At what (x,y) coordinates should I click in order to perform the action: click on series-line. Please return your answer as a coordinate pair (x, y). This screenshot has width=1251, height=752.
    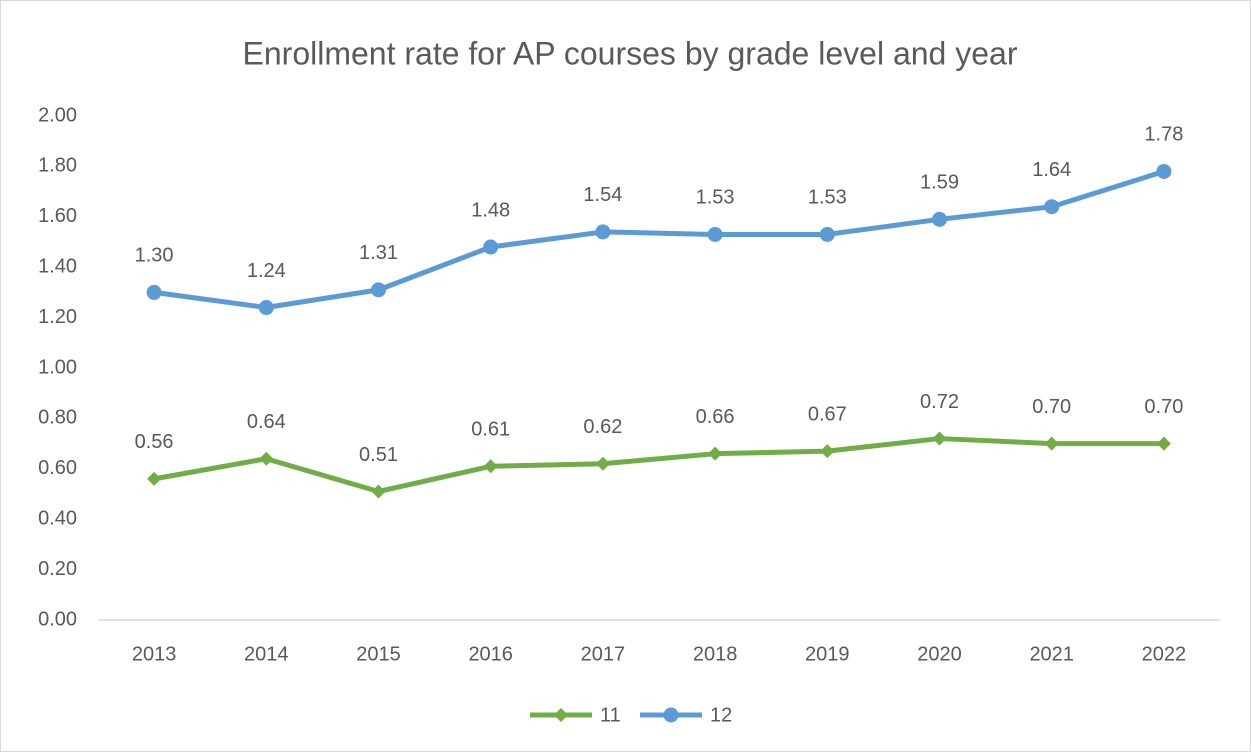
    Looking at the image, I should click on (658, 465).